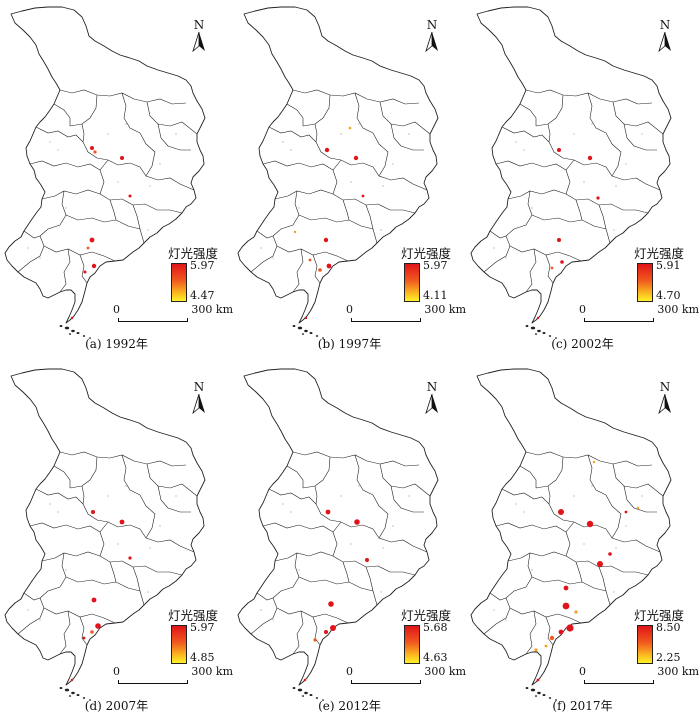  I want to click on north-arrow-dark-half, so click(202, 41).